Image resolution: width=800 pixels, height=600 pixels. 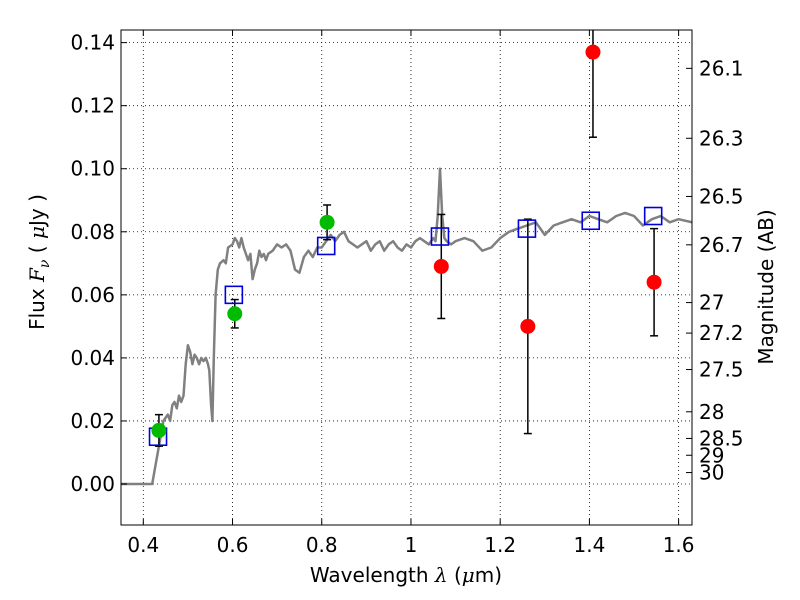 What do you see at coordinates (406, 575) in the screenshot?
I see `x-axis-label: Wavelength λ (μm)` at bounding box center [406, 575].